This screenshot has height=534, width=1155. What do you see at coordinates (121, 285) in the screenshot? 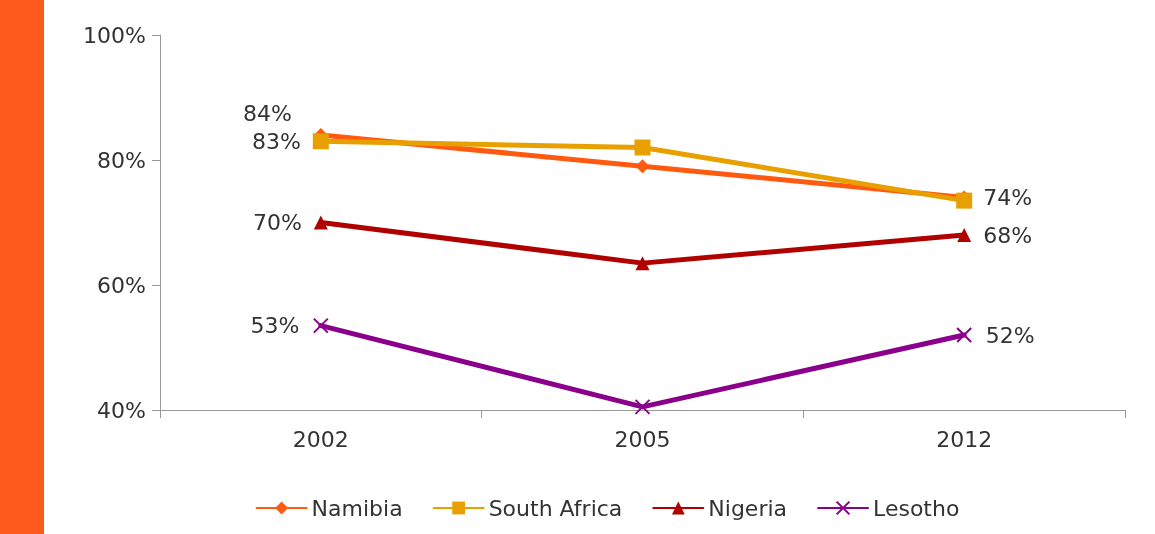
I see `y-tick-label: 60%` at bounding box center [121, 285].